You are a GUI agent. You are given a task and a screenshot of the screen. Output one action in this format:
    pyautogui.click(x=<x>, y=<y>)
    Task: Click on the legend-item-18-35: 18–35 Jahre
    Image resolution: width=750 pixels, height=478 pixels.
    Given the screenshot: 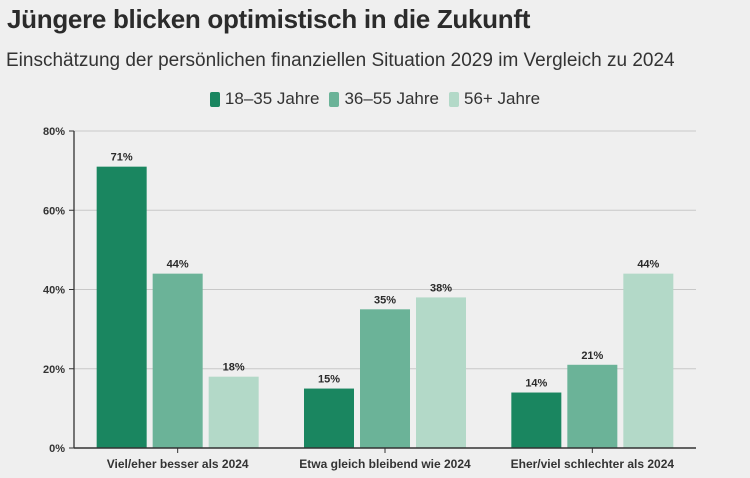 What is the action you would take?
    pyautogui.click(x=264, y=99)
    